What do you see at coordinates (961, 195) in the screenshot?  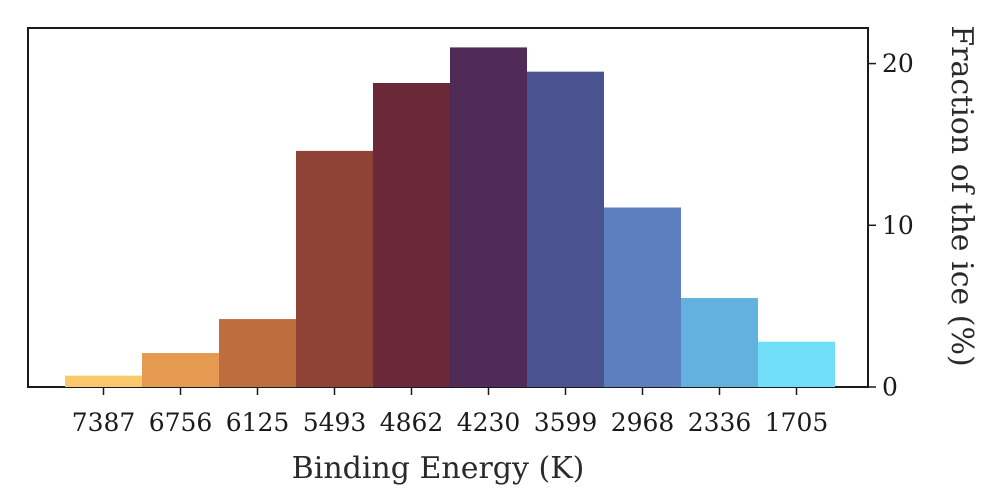 I see `y-axis-title: Fraction of the ice (%)` at bounding box center [961, 195].